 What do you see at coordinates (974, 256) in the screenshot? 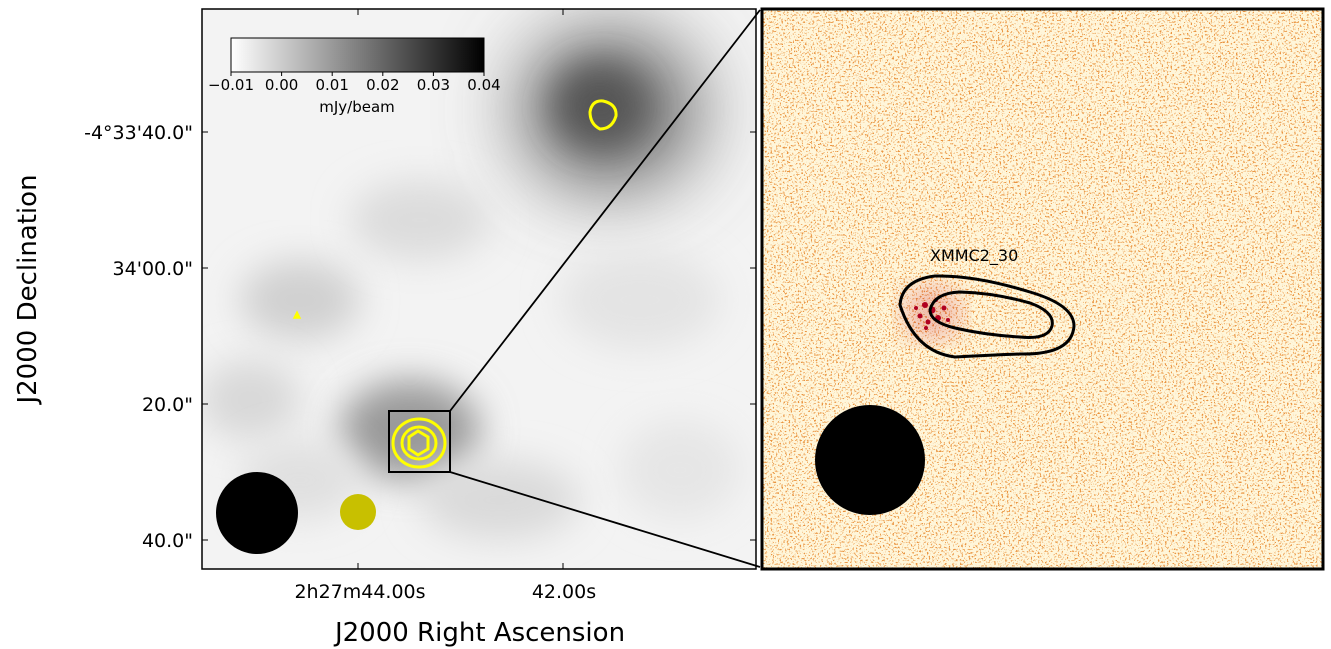
I see `source-label: XMMC2_30` at bounding box center [974, 256].